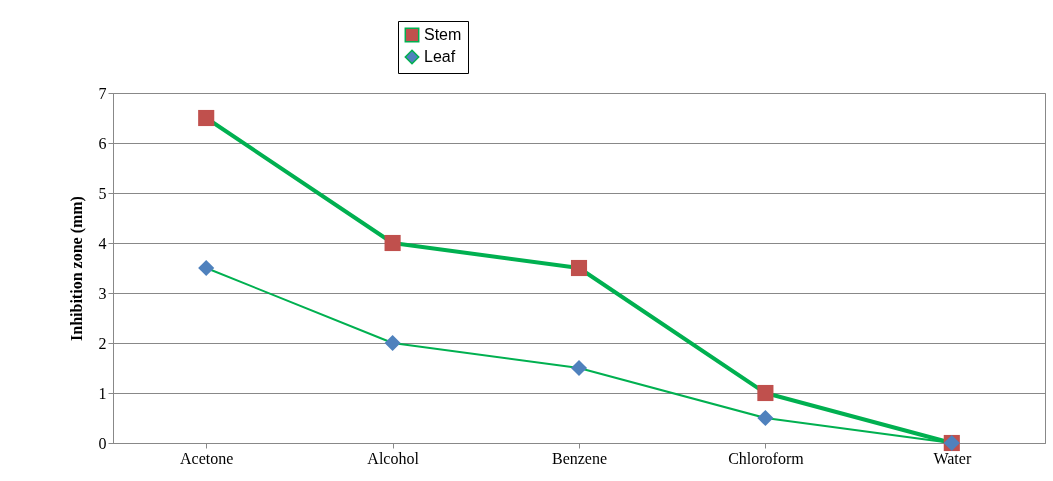 The height and width of the screenshot is (481, 1053). I want to click on x-tick-label: Chloroform, so click(766, 458).